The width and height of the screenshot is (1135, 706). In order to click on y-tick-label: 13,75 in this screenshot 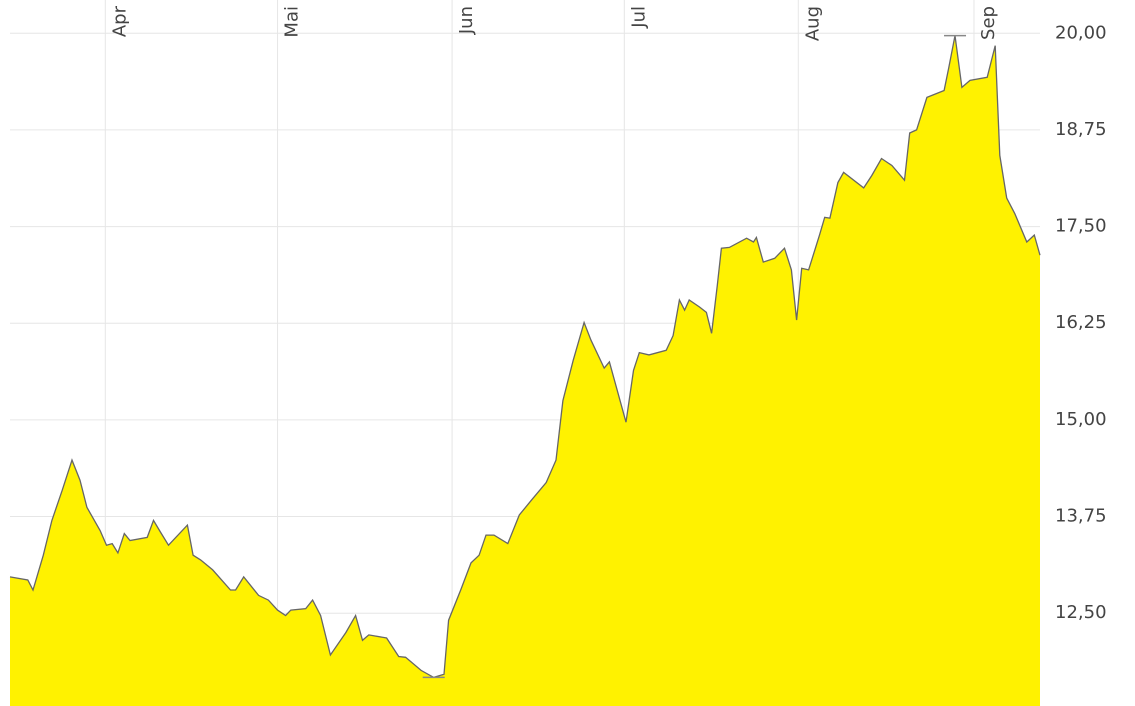, I will do `click(1081, 516)`.